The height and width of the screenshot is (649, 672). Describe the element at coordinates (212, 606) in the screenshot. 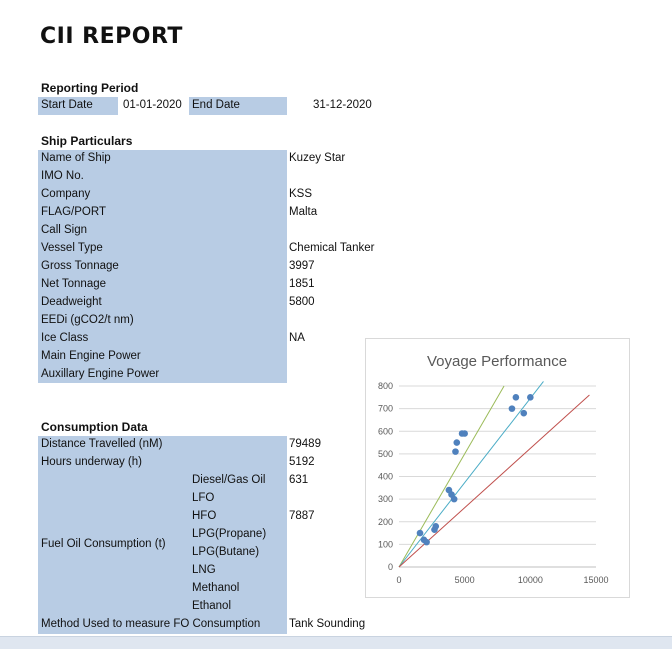

I see `fuel-type-label: Ethanol` at that location.